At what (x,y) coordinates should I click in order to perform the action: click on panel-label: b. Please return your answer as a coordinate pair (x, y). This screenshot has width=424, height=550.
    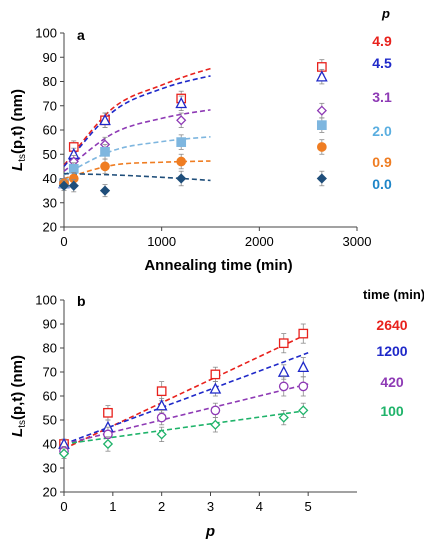
    Looking at the image, I should click on (81, 301).